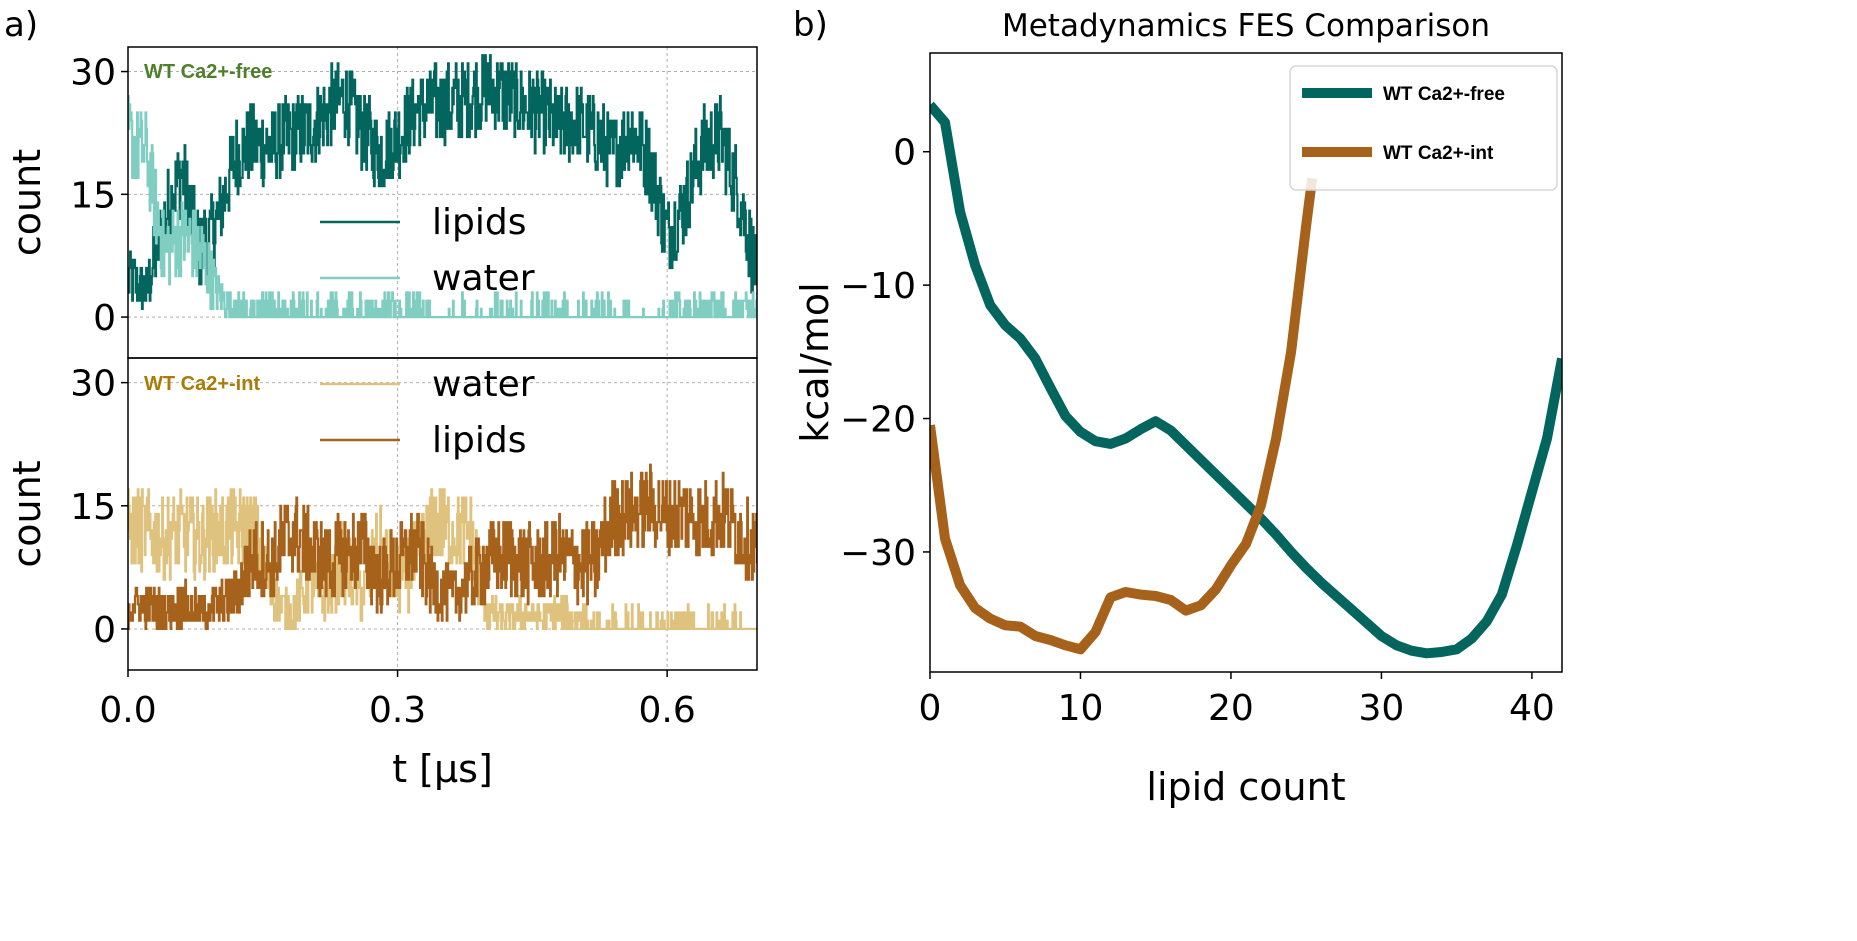  Describe the element at coordinates (1124, 416) in the screenshot. I see `fes-line-ca-int` at that location.